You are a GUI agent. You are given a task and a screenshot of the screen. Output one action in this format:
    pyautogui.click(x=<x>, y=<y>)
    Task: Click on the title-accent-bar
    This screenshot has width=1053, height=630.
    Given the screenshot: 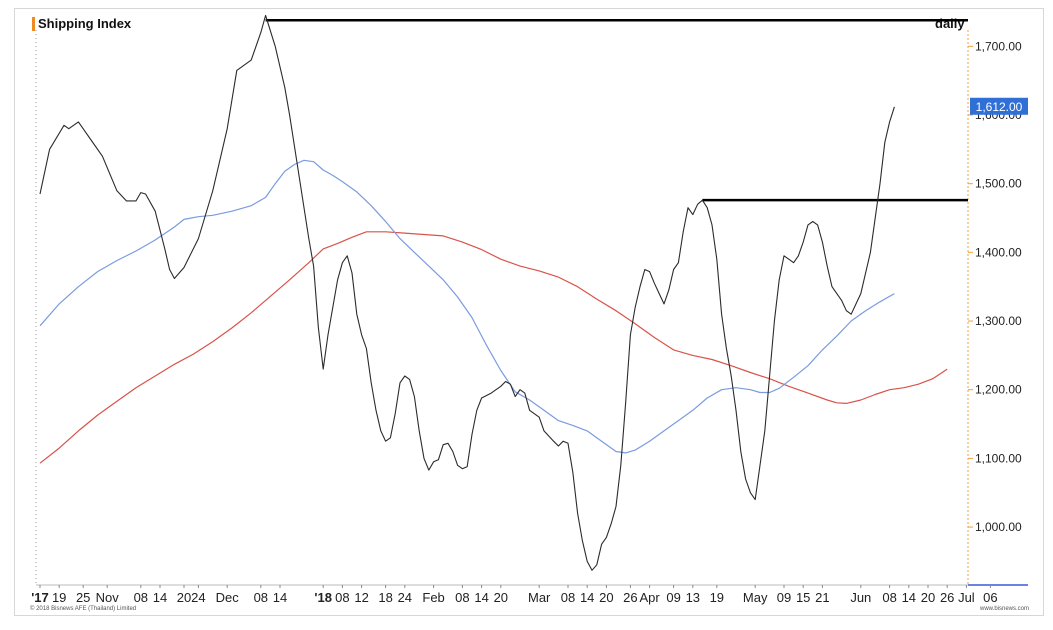 What is the action you would take?
    pyautogui.click(x=33, y=24)
    